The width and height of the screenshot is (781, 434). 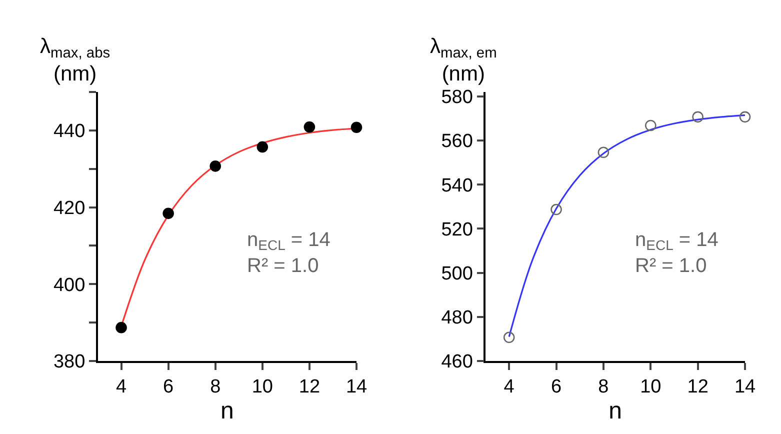 What do you see at coordinates (463, 60) in the screenshot?
I see `y-axis-title: λ$_{max, em}$ (nm)` at bounding box center [463, 60].